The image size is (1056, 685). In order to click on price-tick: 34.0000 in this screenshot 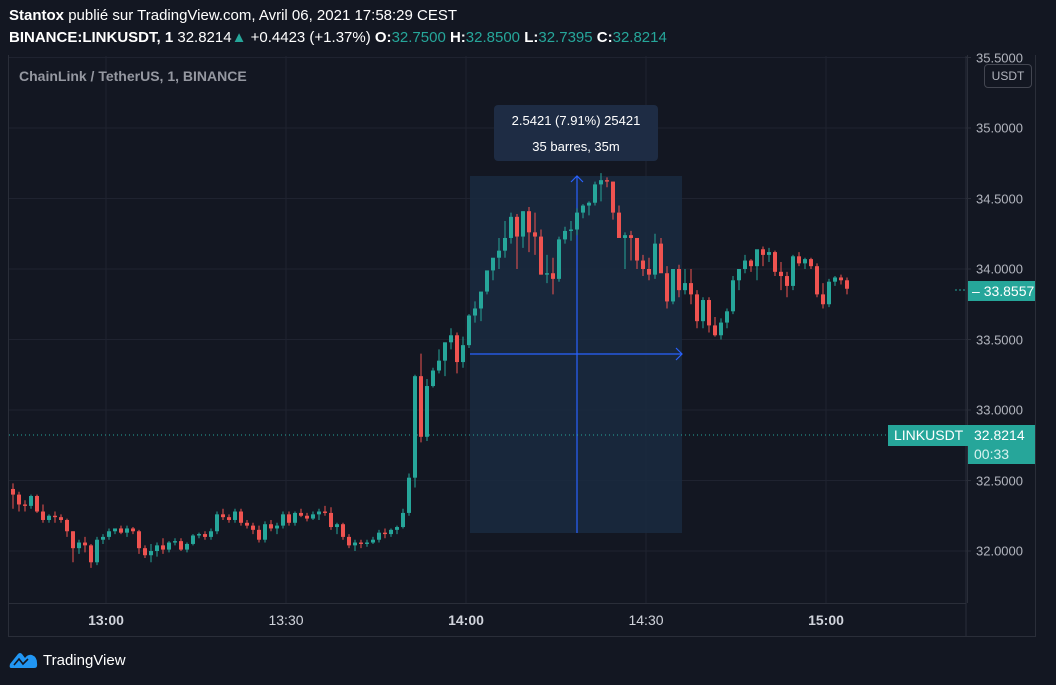, I will do `click(999, 269)`.